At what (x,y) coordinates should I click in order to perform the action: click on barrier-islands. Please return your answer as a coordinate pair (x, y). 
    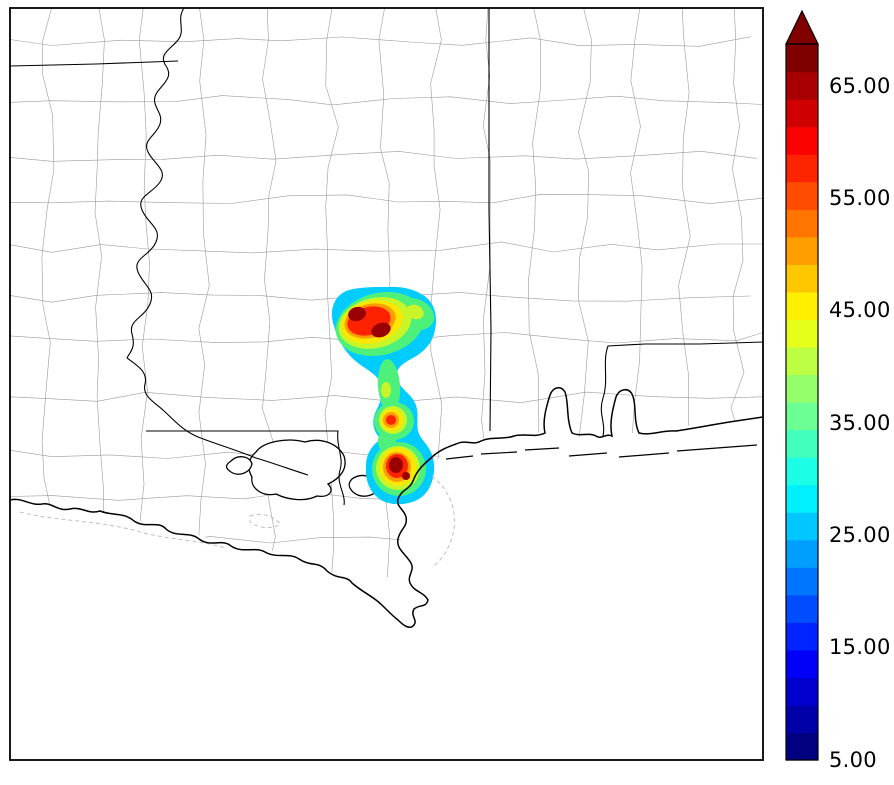
    Looking at the image, I should click on (601, 452).